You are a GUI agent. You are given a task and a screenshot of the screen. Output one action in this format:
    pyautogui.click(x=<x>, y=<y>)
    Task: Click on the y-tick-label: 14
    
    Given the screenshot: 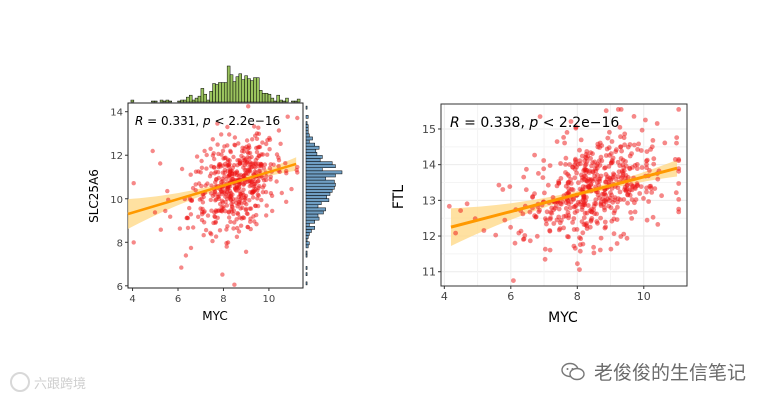 What is the action you would take?
    pyautogui.click(x=116, y=113)
    